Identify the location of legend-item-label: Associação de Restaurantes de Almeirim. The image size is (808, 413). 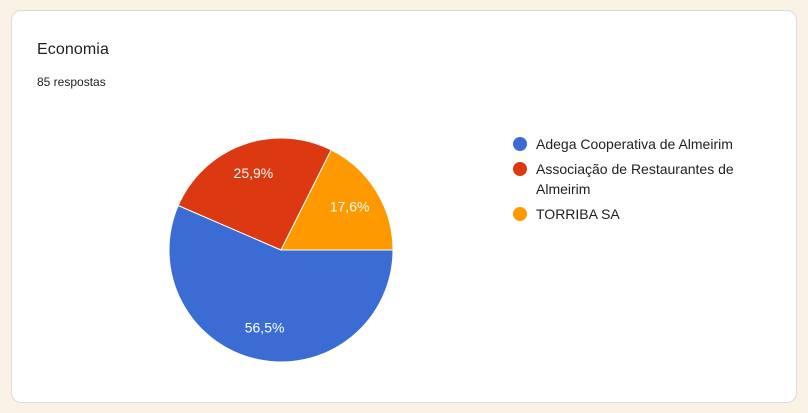
(635, 179).